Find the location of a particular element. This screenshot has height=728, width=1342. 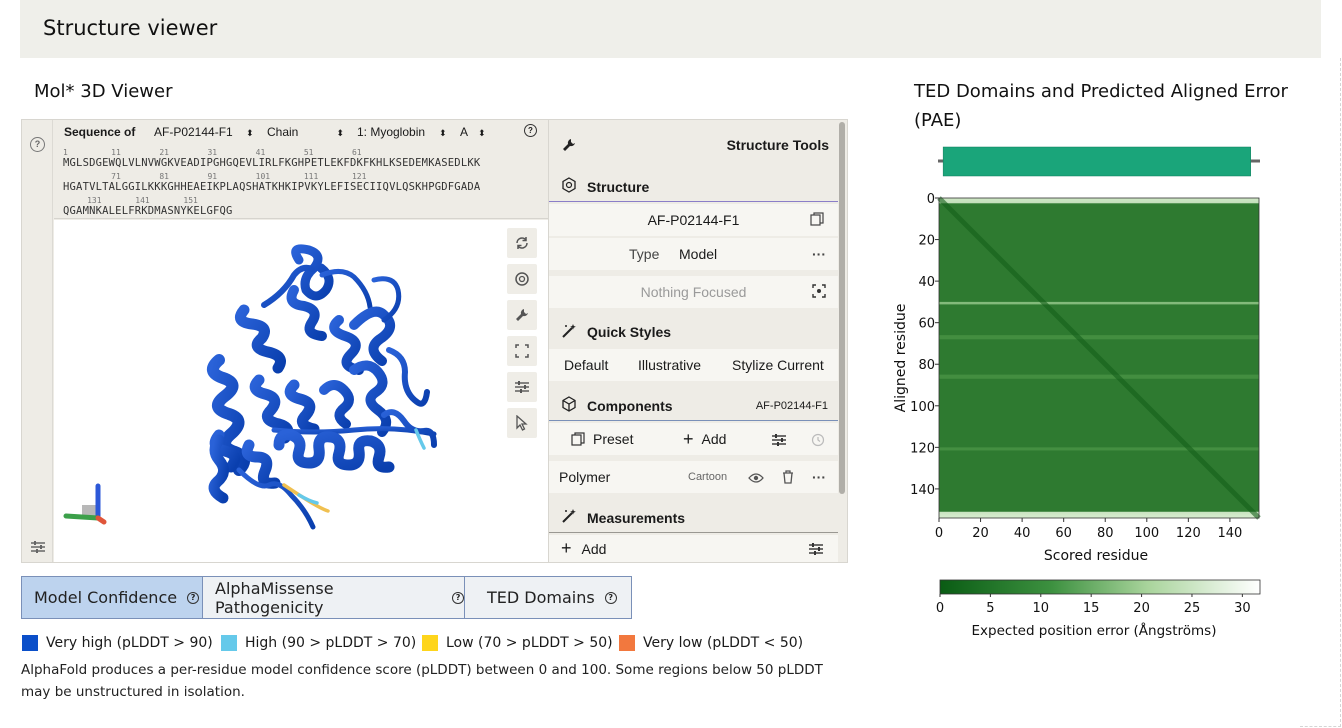

focus-target-icon is located at coordinates (819, 292).